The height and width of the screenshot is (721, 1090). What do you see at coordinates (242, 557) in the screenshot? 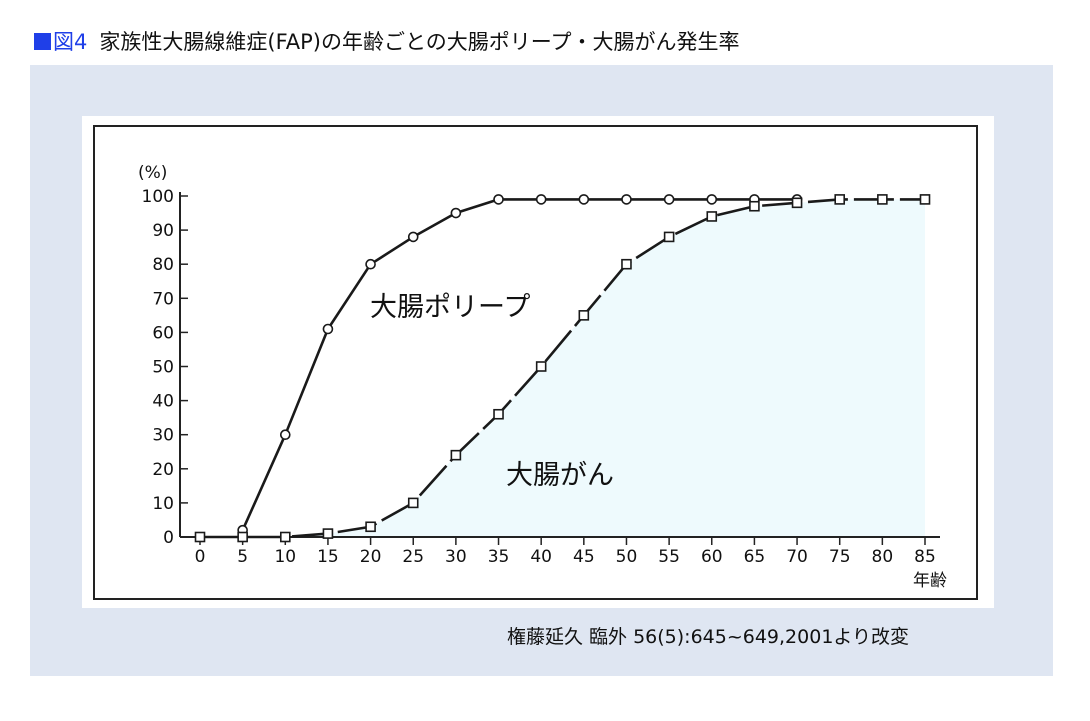
I see `x-tick-label-5: 5` at bounding box center [242, 557].